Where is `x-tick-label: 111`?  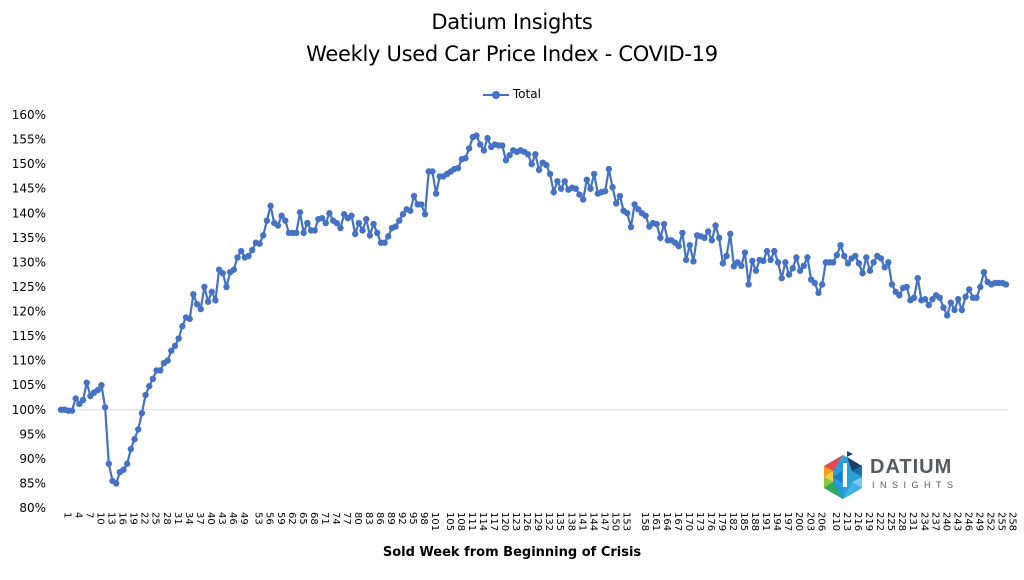
x-tick-label: 111 is located at coordinates (471, 521).